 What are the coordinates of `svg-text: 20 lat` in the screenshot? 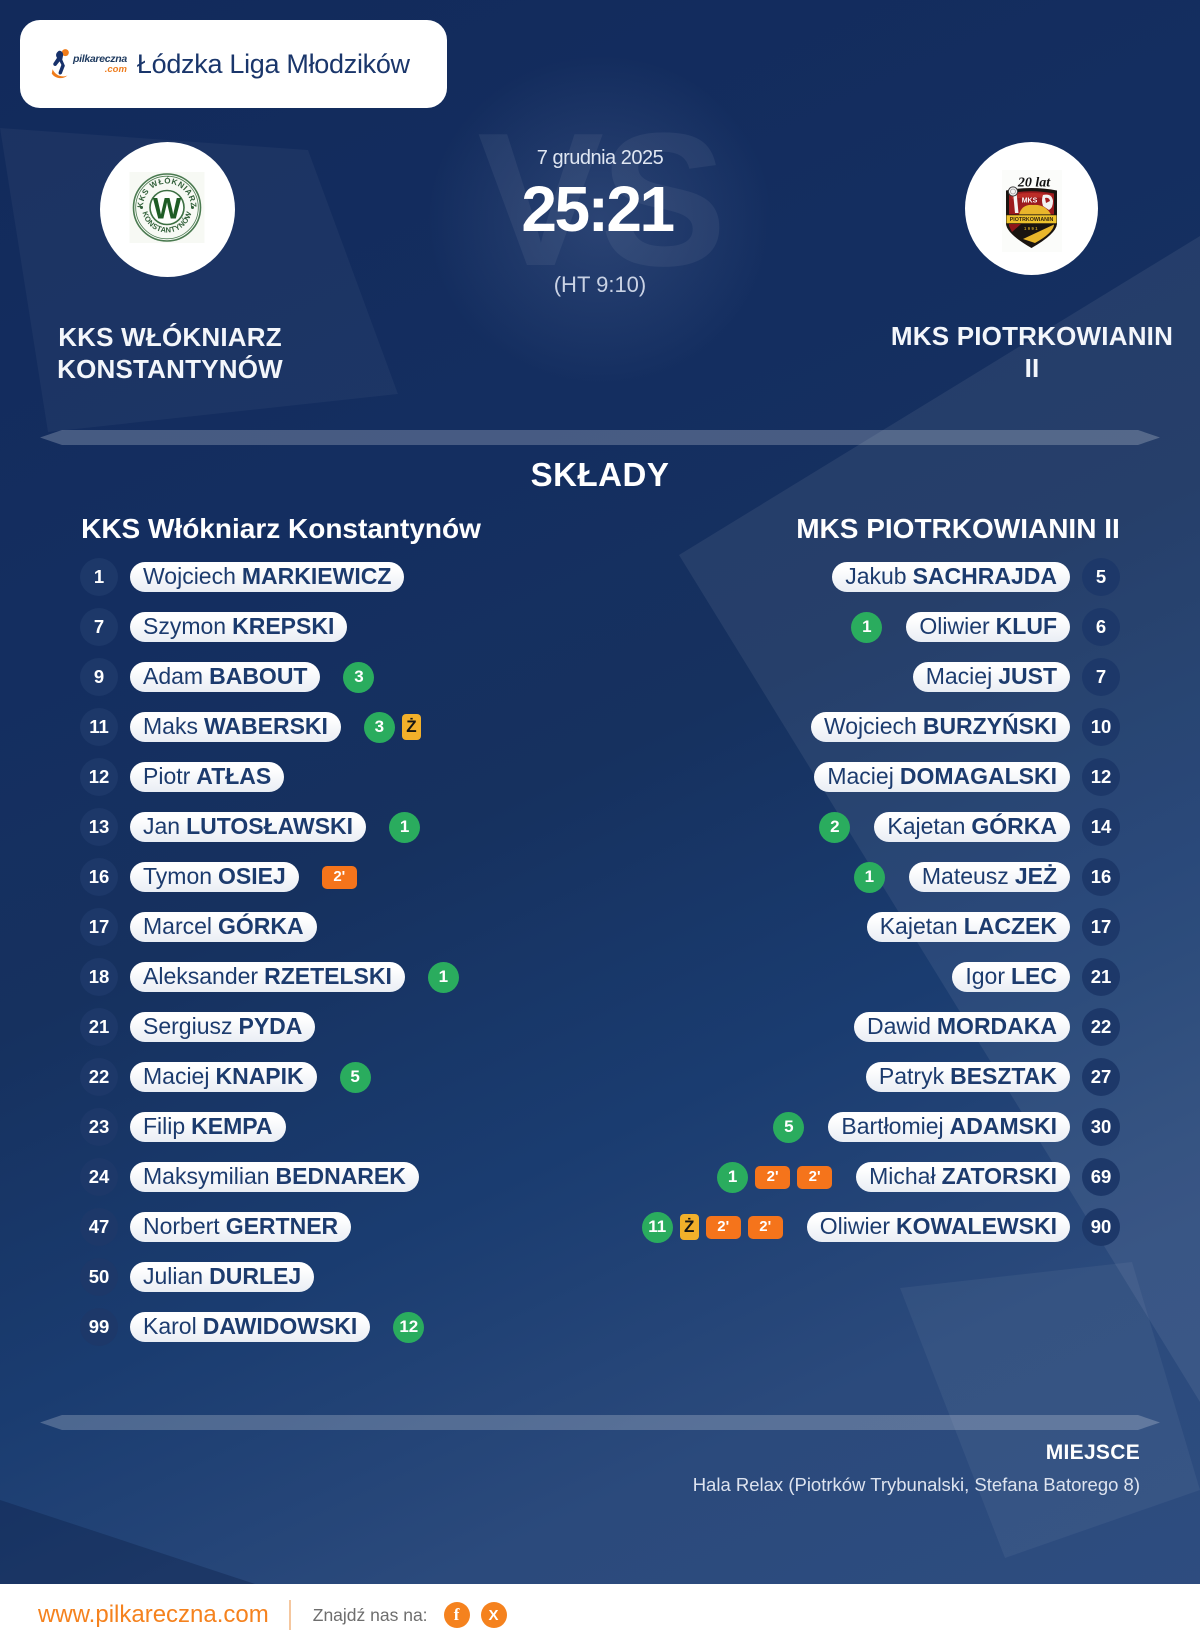 It's located at (1034, 183).